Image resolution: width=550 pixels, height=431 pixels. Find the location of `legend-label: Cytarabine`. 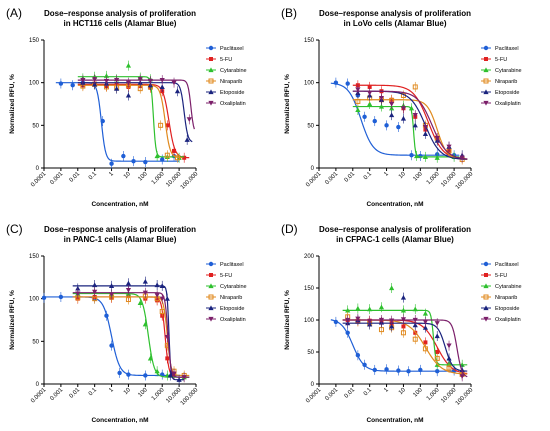

legend-label: Cytarabine is located at coordinates (233, 71).